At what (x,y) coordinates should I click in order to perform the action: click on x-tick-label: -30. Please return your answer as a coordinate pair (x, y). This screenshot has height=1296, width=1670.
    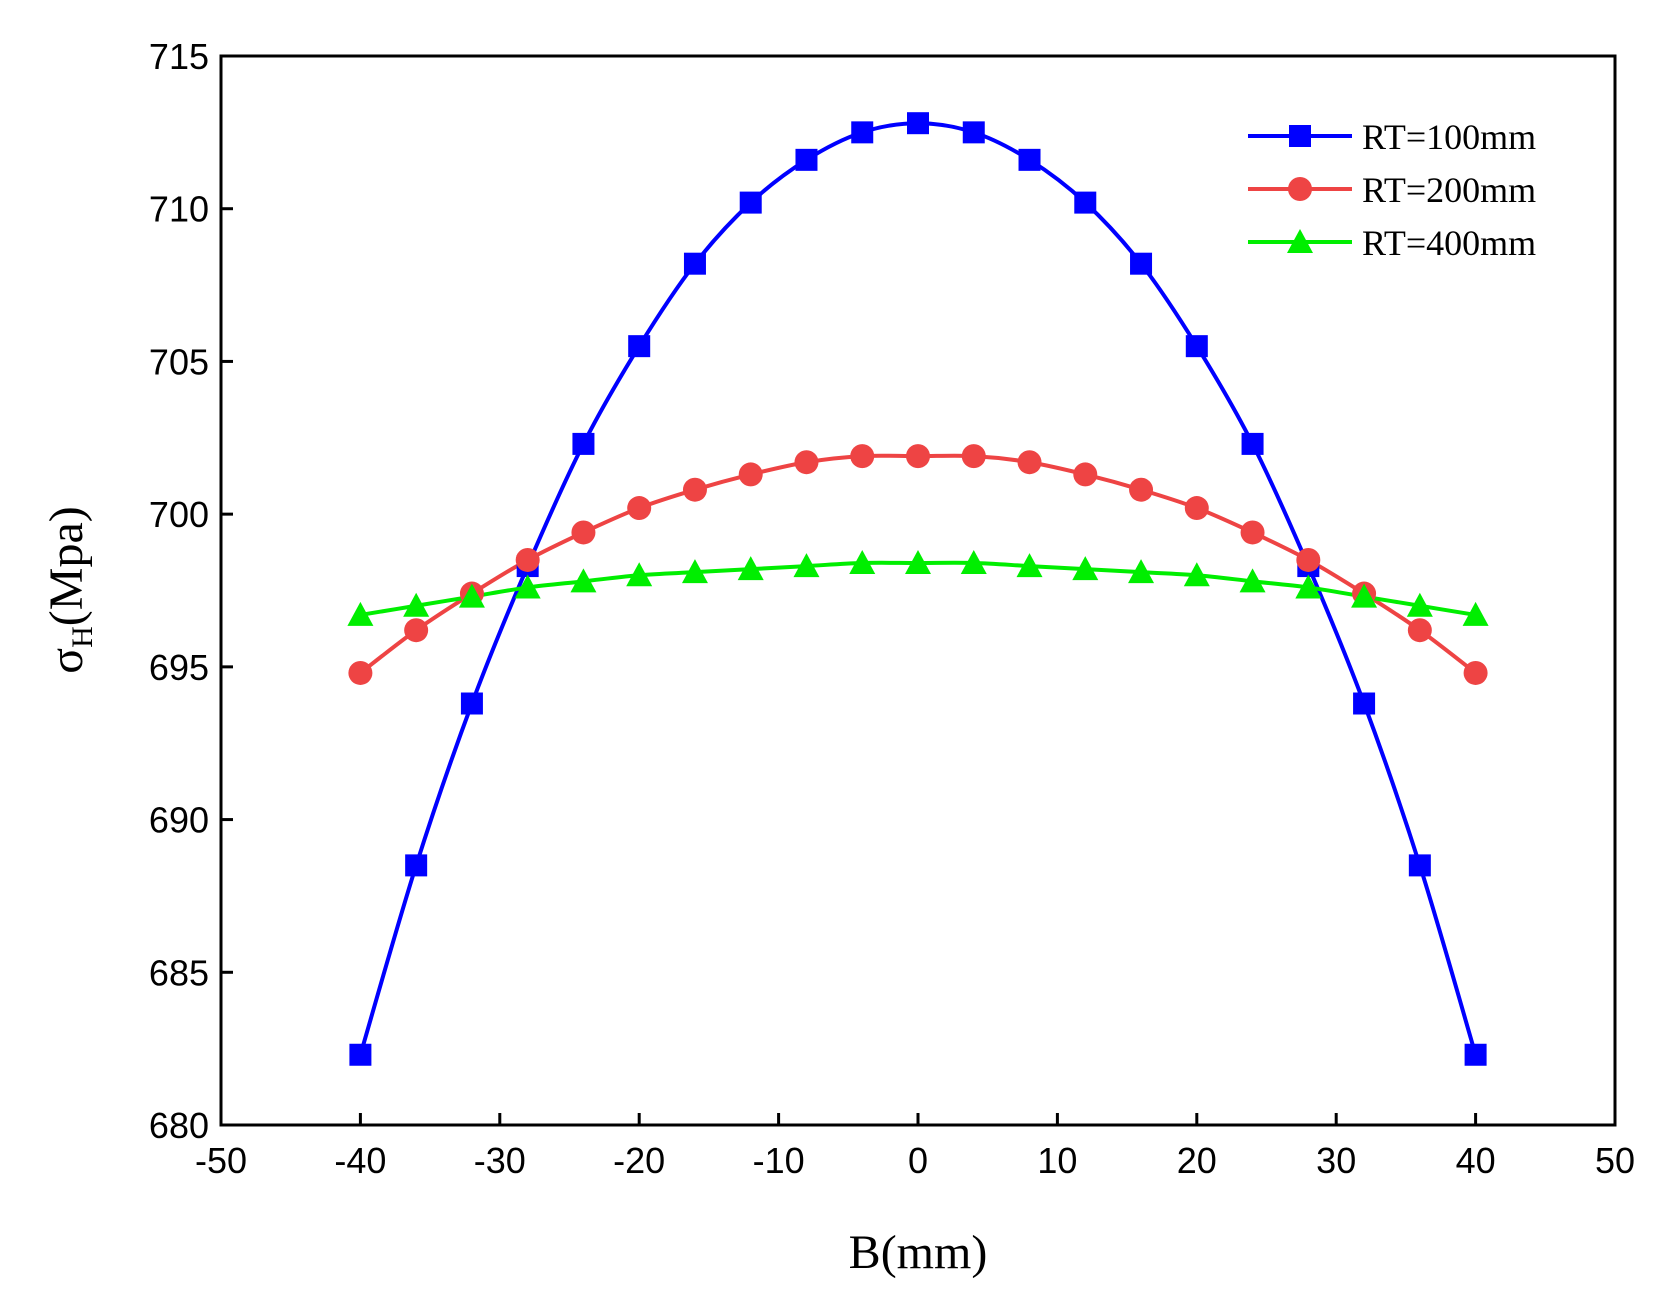
    Looking at the image, I should click on (500, 1160).